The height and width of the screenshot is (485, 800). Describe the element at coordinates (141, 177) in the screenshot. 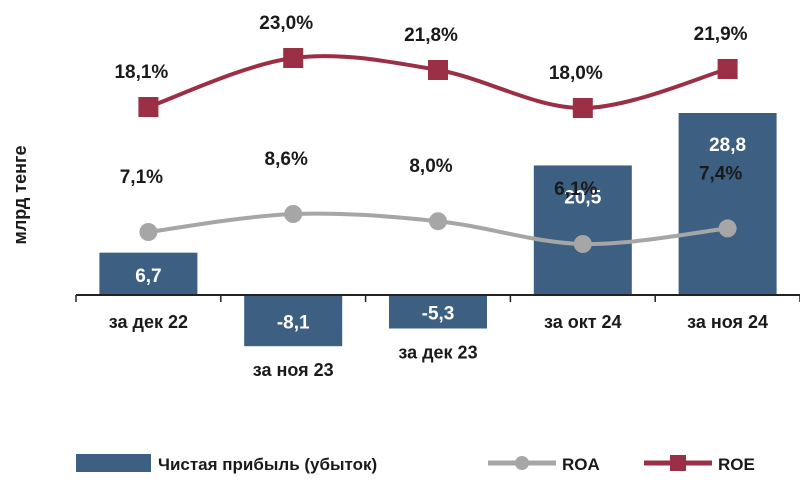

I see `roa-value-label: 7,1%` at that location.